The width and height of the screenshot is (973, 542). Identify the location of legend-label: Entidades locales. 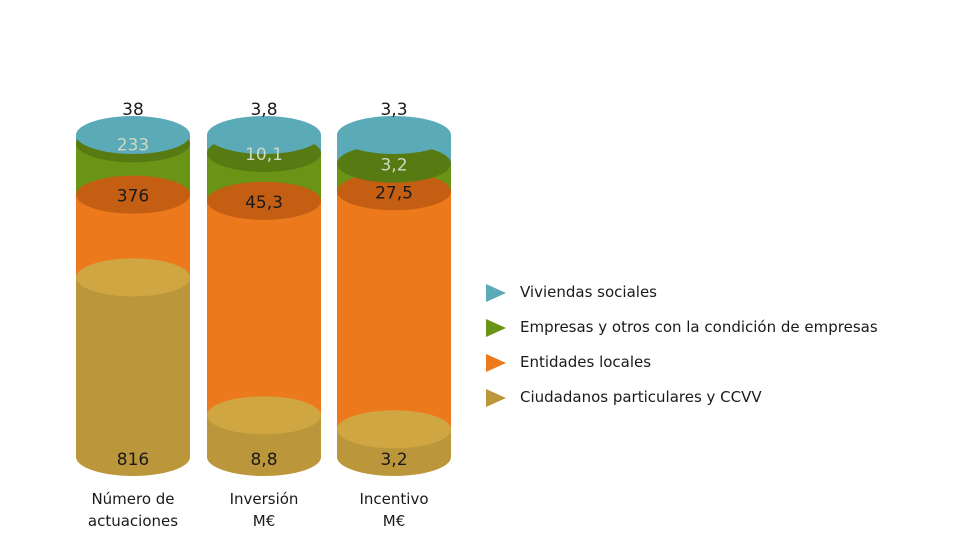
(586, 362).